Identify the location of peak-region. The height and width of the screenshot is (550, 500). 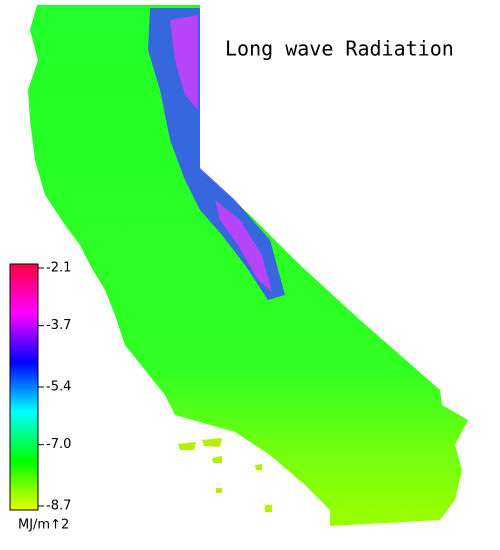
(221, 153).